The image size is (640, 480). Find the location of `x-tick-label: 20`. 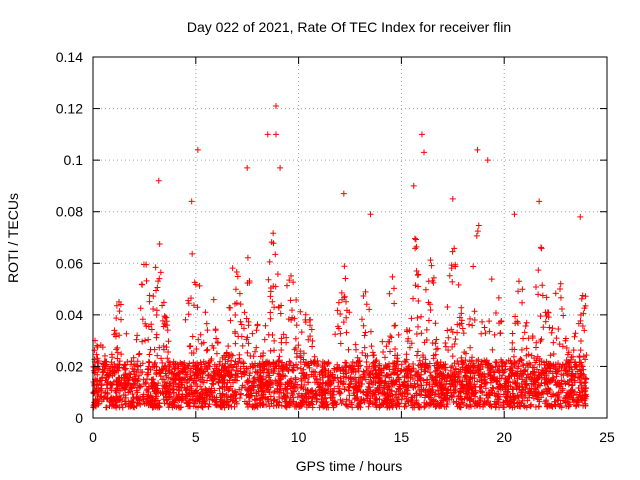

x-tick-label: 20 is located at coordinates (504, 437).